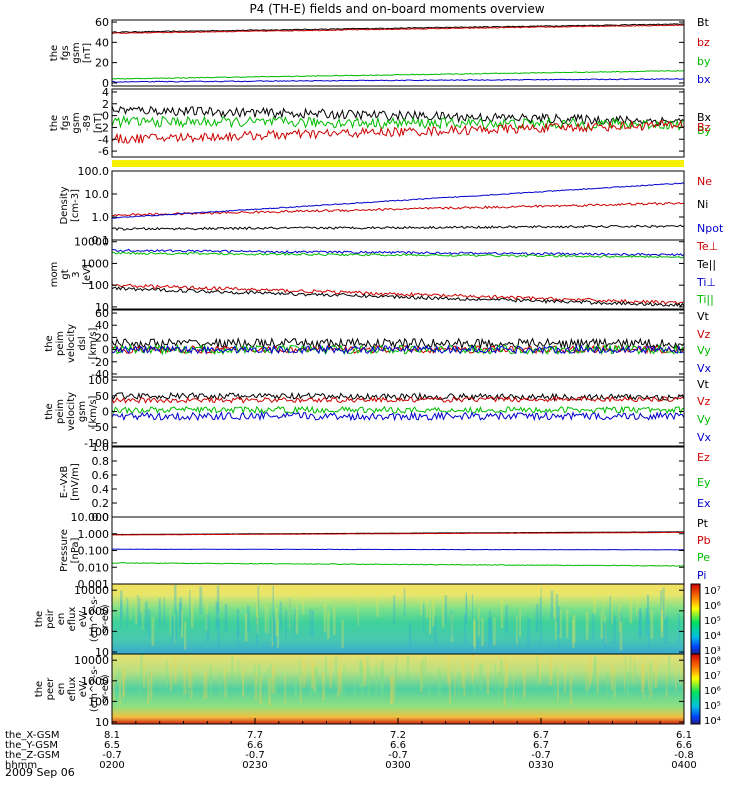  What do you see at coordinates (100, 374) in the screenshot?
I see `y-tick-label: -40` at bounding box center [100, 374].